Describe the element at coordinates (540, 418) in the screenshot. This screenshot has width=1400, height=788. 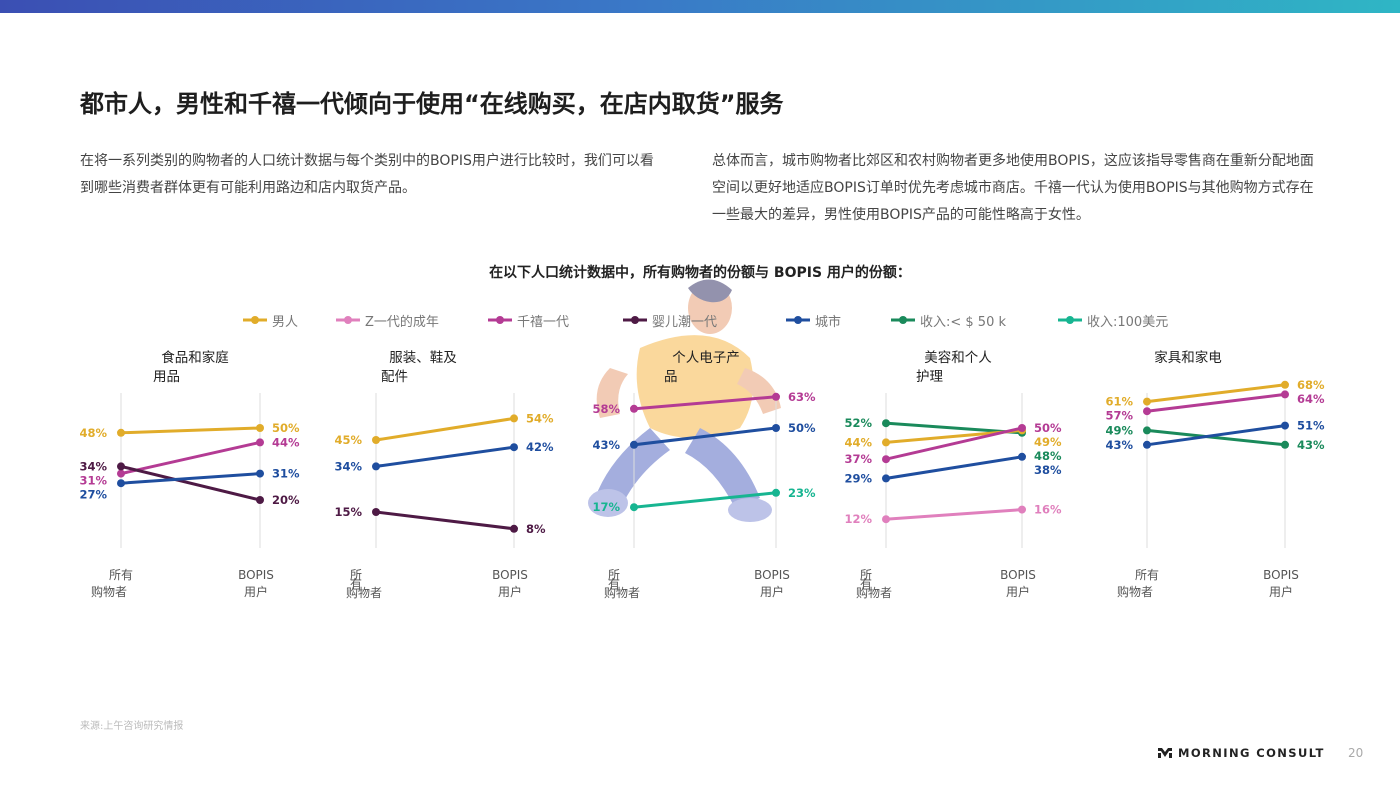
I see `data-label: 54%` at that location.